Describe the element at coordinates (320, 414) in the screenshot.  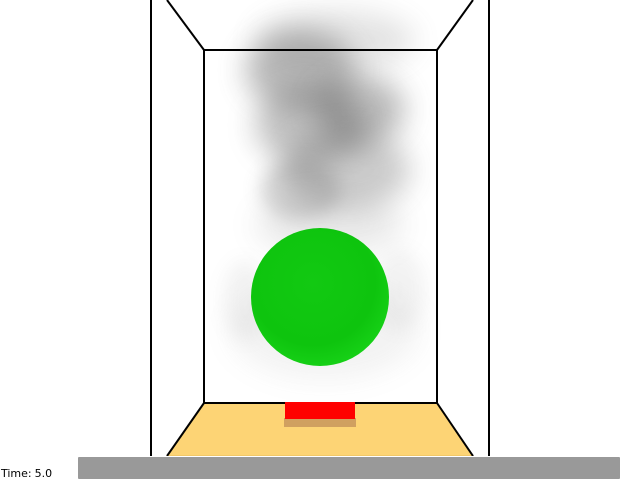
I see `heater-block` at that location.